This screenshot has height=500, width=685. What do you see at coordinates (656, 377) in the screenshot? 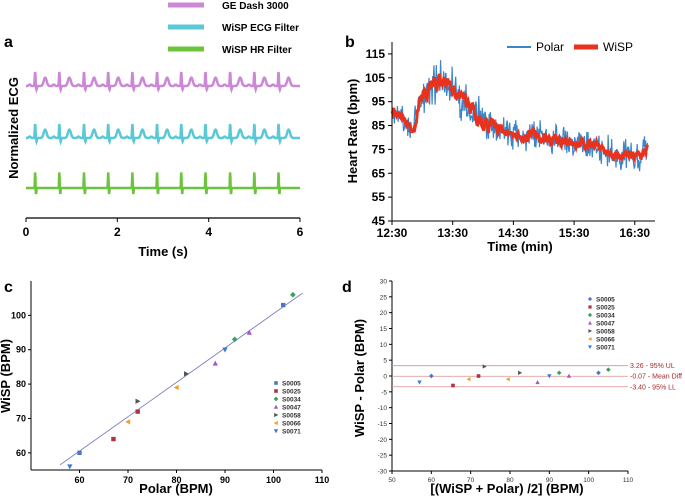
I see `reference-label-d: -0.07 - Mean Diff` at bounding box center [656, 377].